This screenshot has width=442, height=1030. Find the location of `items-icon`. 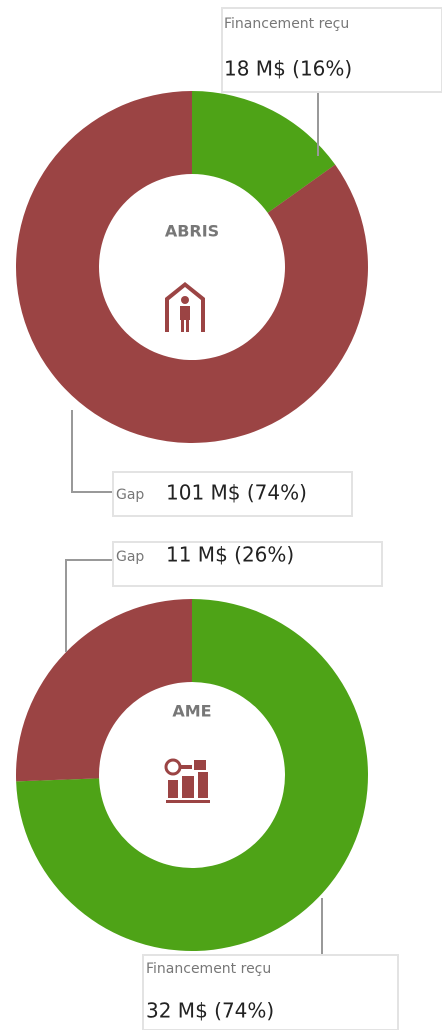

items-icon is located at coordinates (187, 780).